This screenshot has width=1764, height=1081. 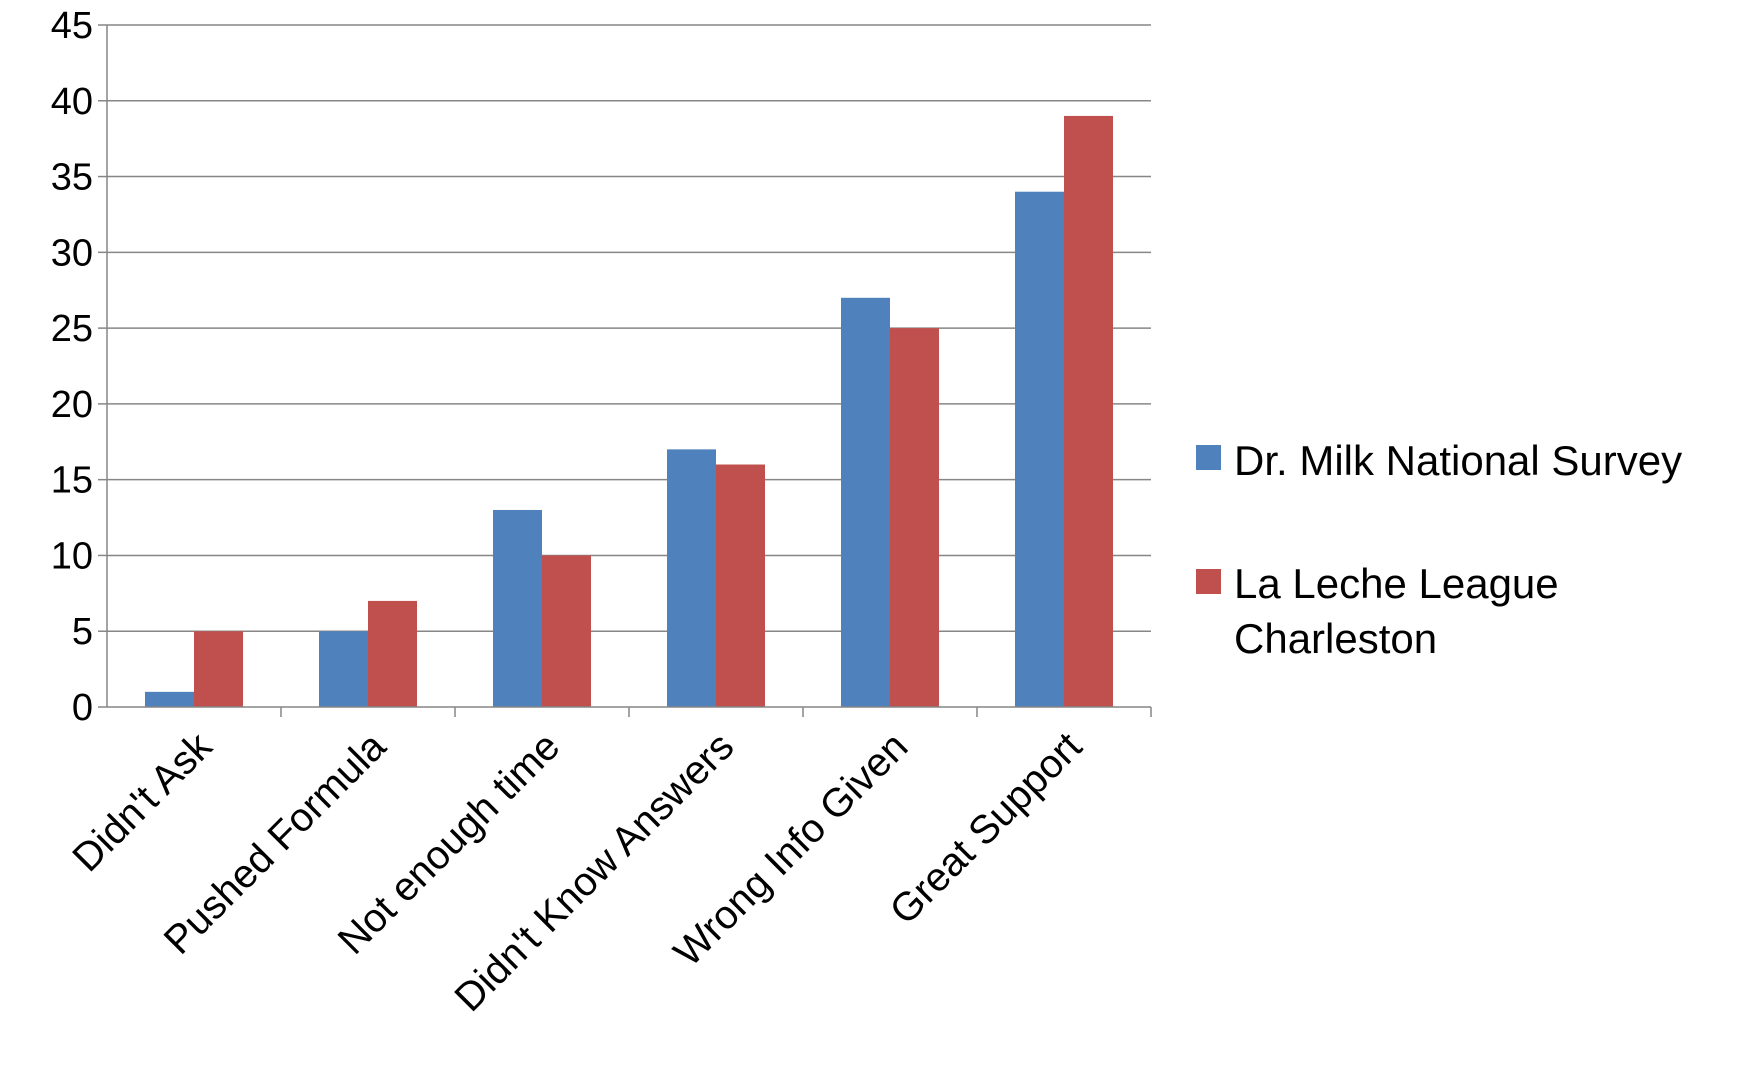 I want to click on x-tick-label: Didn't Ask, so click(x=142, y=802).